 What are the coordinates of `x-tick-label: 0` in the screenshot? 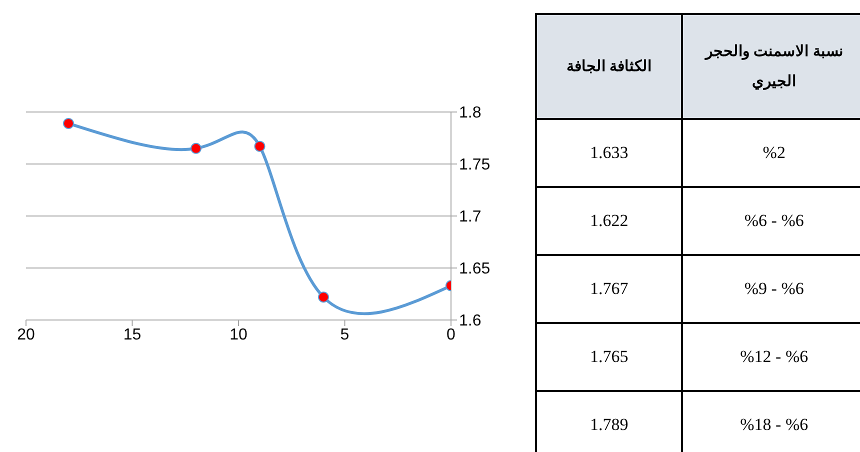 It's located at (451, 335).